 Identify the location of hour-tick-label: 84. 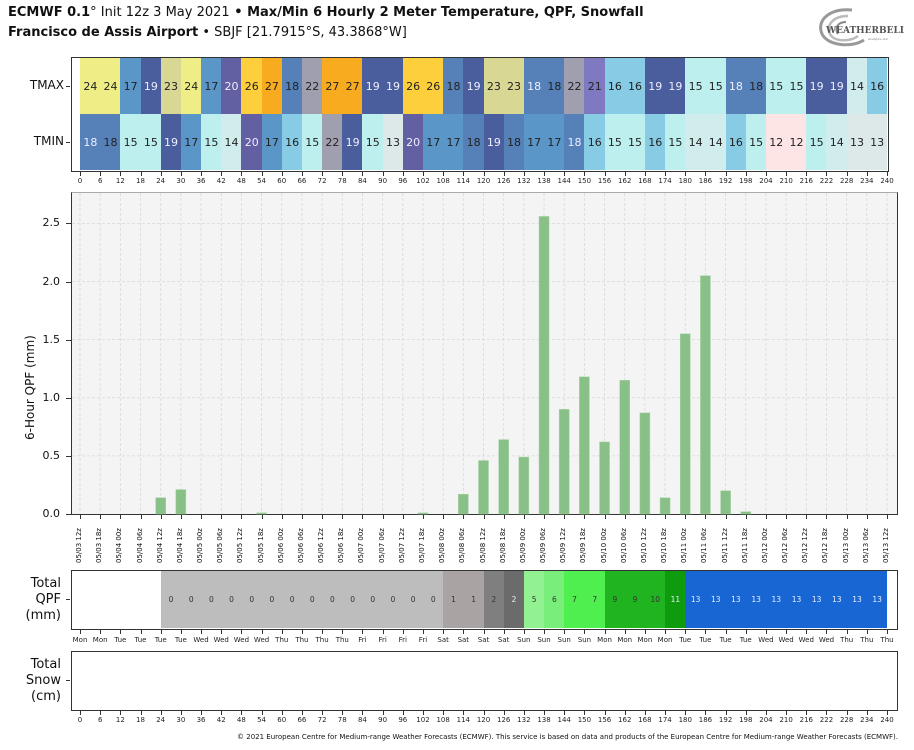
(362, 181).